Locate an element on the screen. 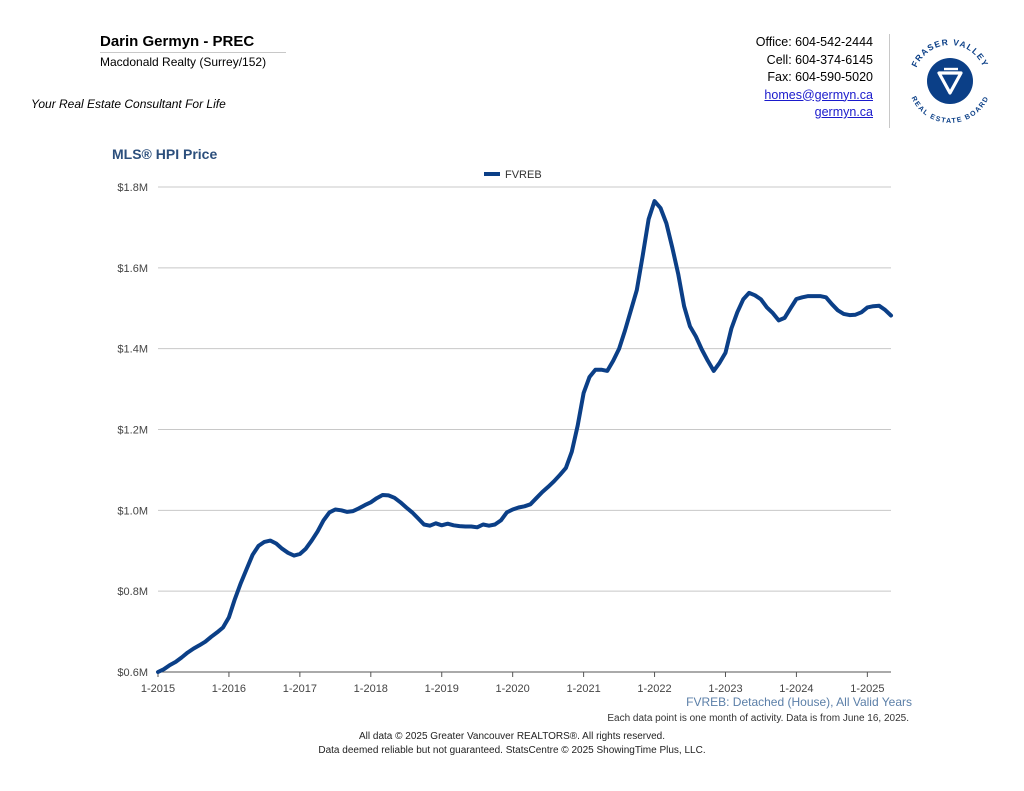 The image size is (1024, 791). x-tick-label: 1-2023 is located at coordinates (725, 689).